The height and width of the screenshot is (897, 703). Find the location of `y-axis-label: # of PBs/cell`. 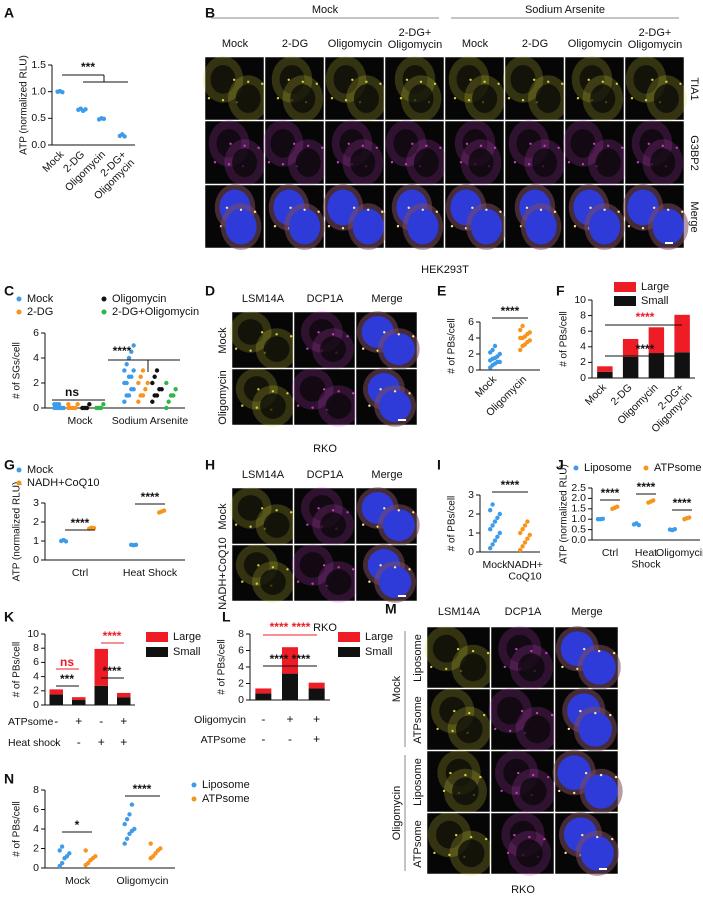

y-axis-label: # of PBs/cell is located at coordinates (222, 667).